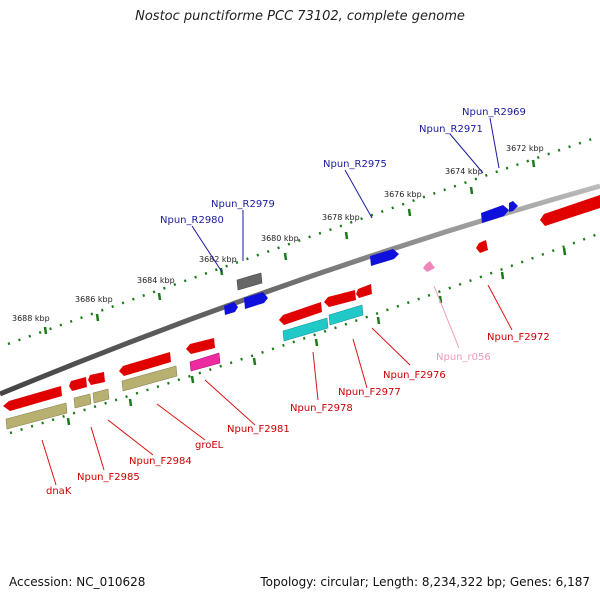  I want to click on gene-Npun_F2977, so click(340, 298).